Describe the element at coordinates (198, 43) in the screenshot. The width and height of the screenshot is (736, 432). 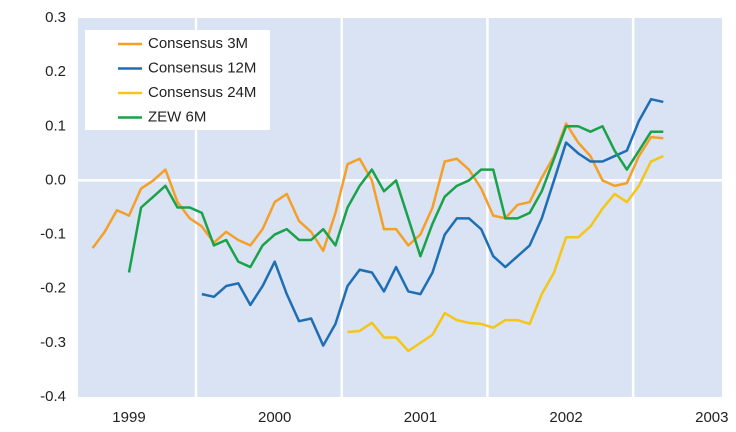
I see `legend-label: Consensus 3M` at that location.